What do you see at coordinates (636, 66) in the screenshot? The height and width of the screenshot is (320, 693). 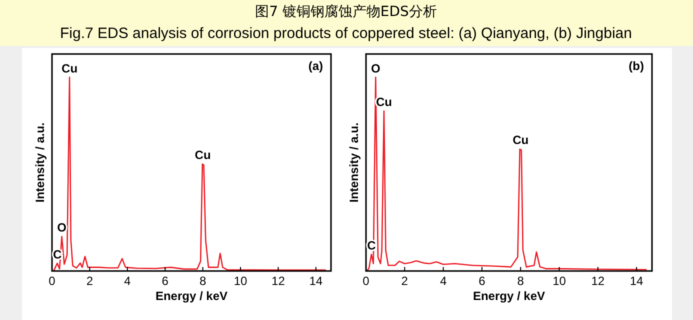 I see `text: (b)` at bounding box center [636, 66].